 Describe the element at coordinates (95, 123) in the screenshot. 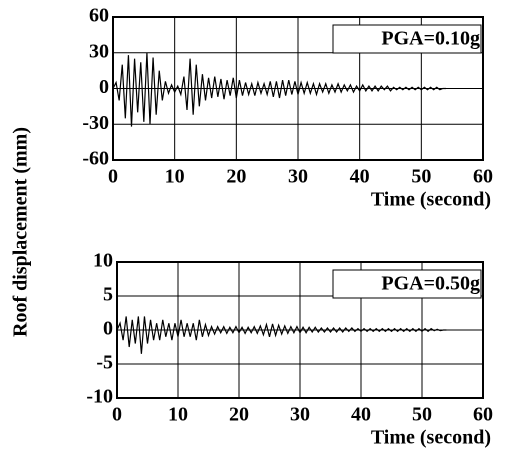

I see `y-tick-label: -30` at that location.